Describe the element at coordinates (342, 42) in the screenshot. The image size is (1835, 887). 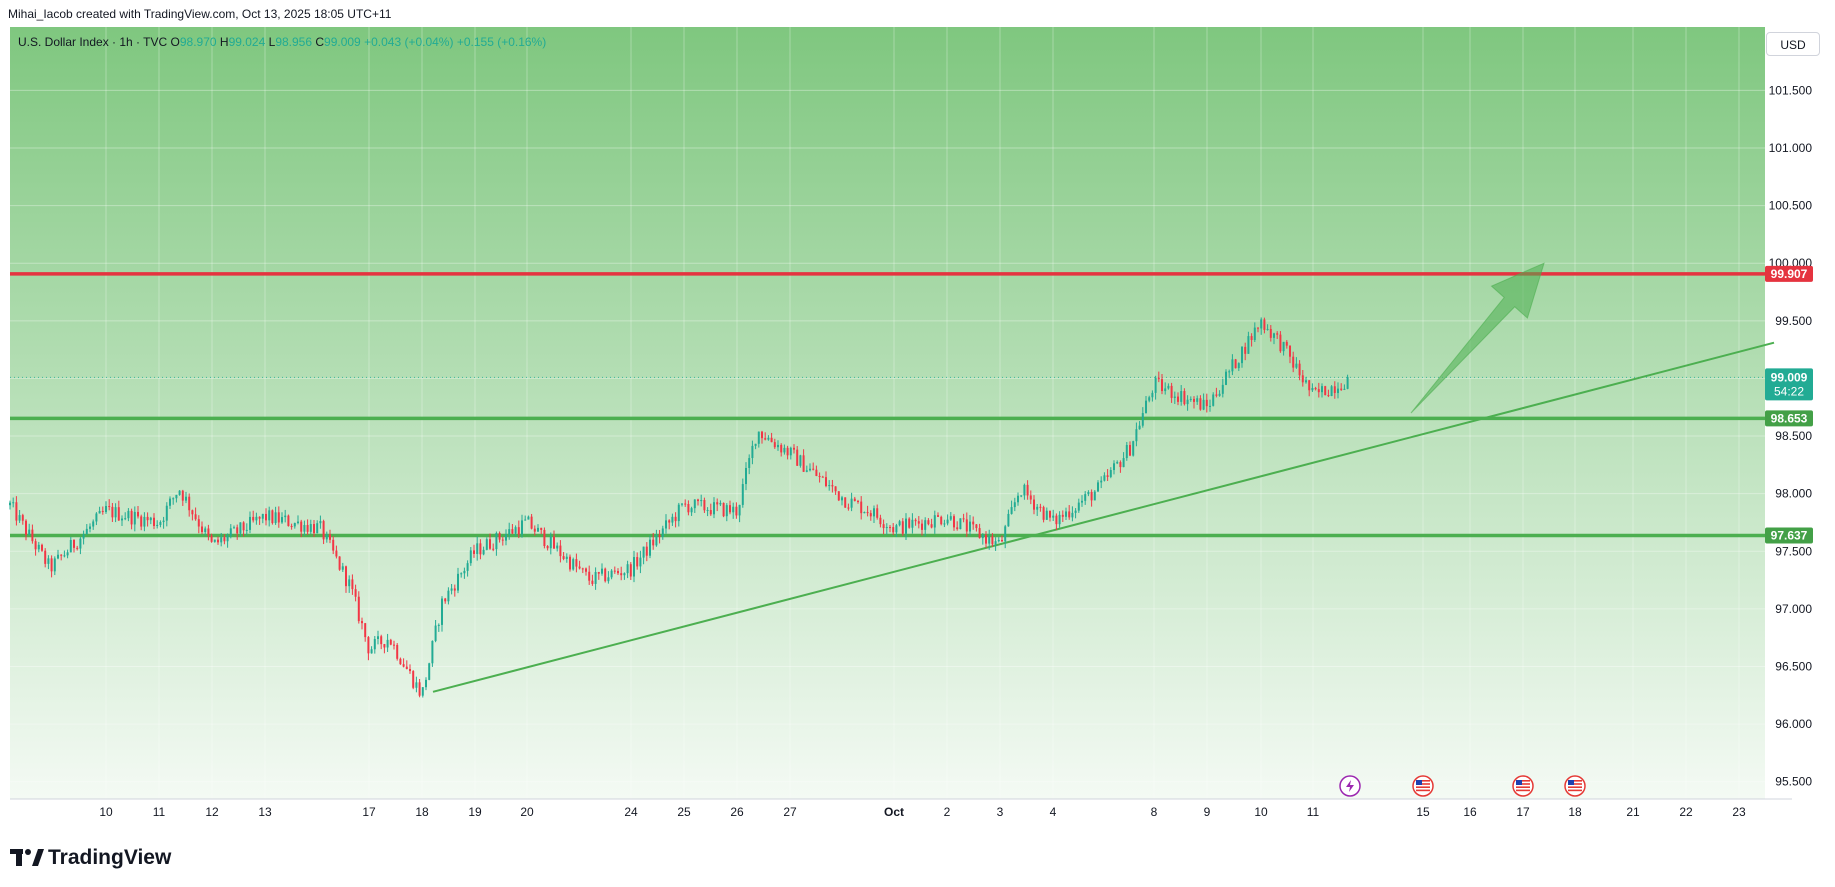
I see `close-value: 99.009` at that location.